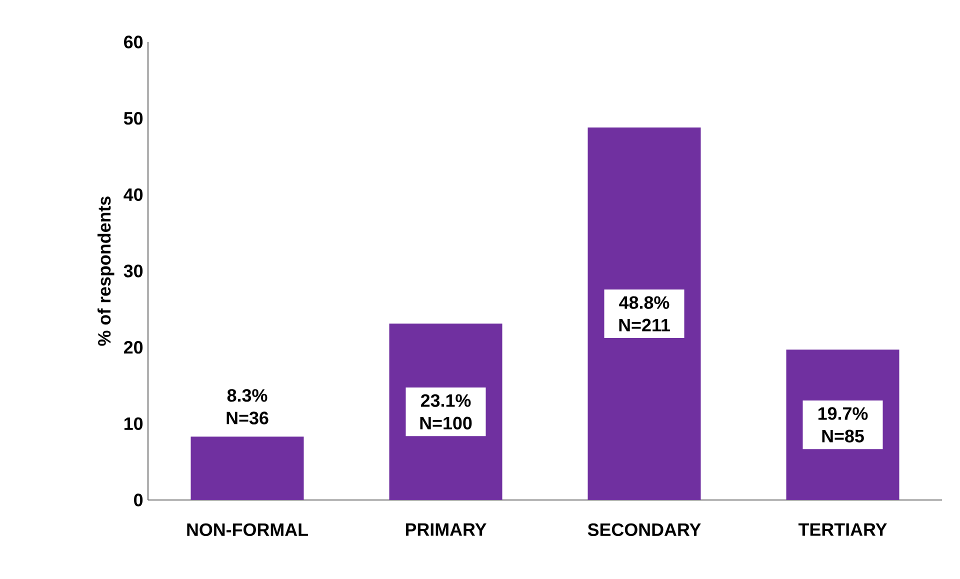 This screenshot has height=579, width=960. I want to click on y-tick-label: 0, so click(138, 500).